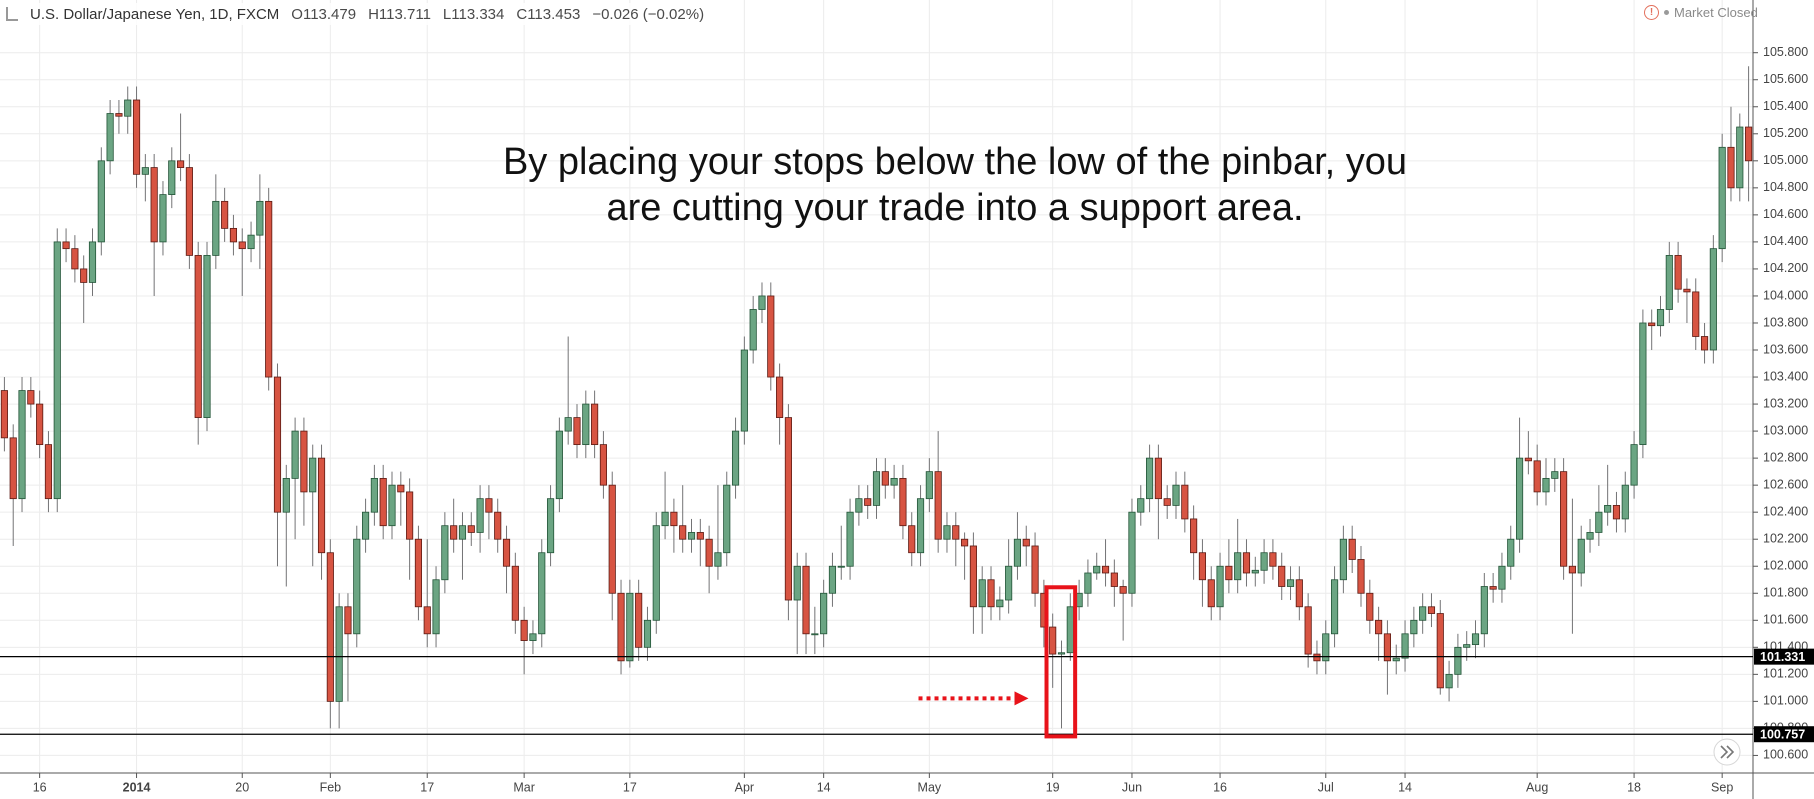 The height and width of the screenshot is (799, 1814). Describe the element at coordinates (1716, 12) in the screenshot. I see `status-text: Market Closed` at that location.